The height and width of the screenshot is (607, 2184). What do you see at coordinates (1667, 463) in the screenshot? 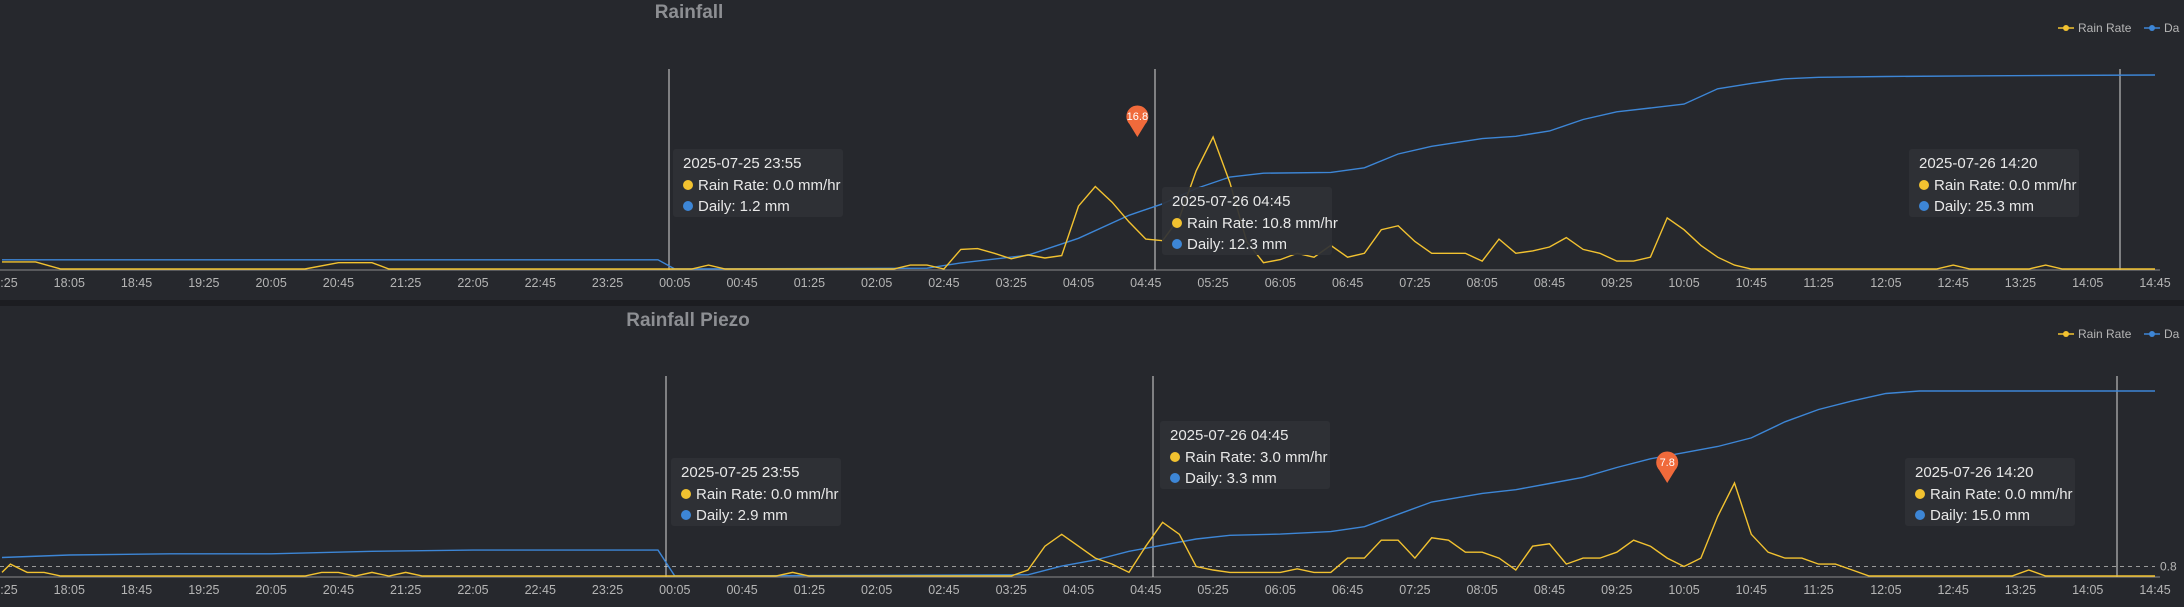
I see `pin-value-label: 7.8` at bounding box center [1667, 463].